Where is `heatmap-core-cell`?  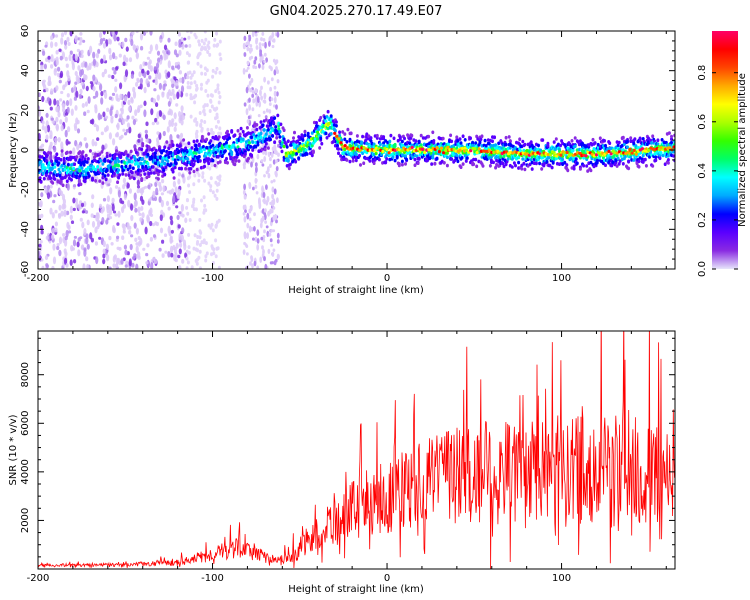
heatmap-core-cell is located at coordinates (642, 149).